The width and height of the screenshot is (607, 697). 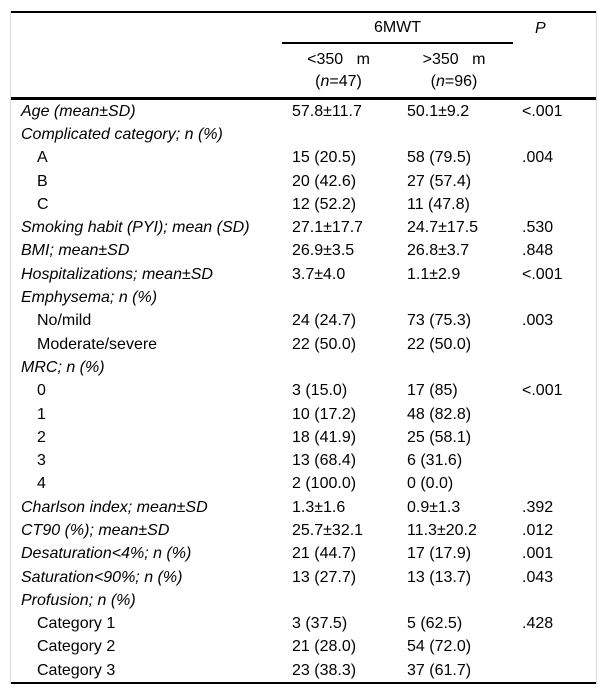 I want to click on table-row: Category 2 21 (28.0) 54 (72.0), so click(x=303, y=647).